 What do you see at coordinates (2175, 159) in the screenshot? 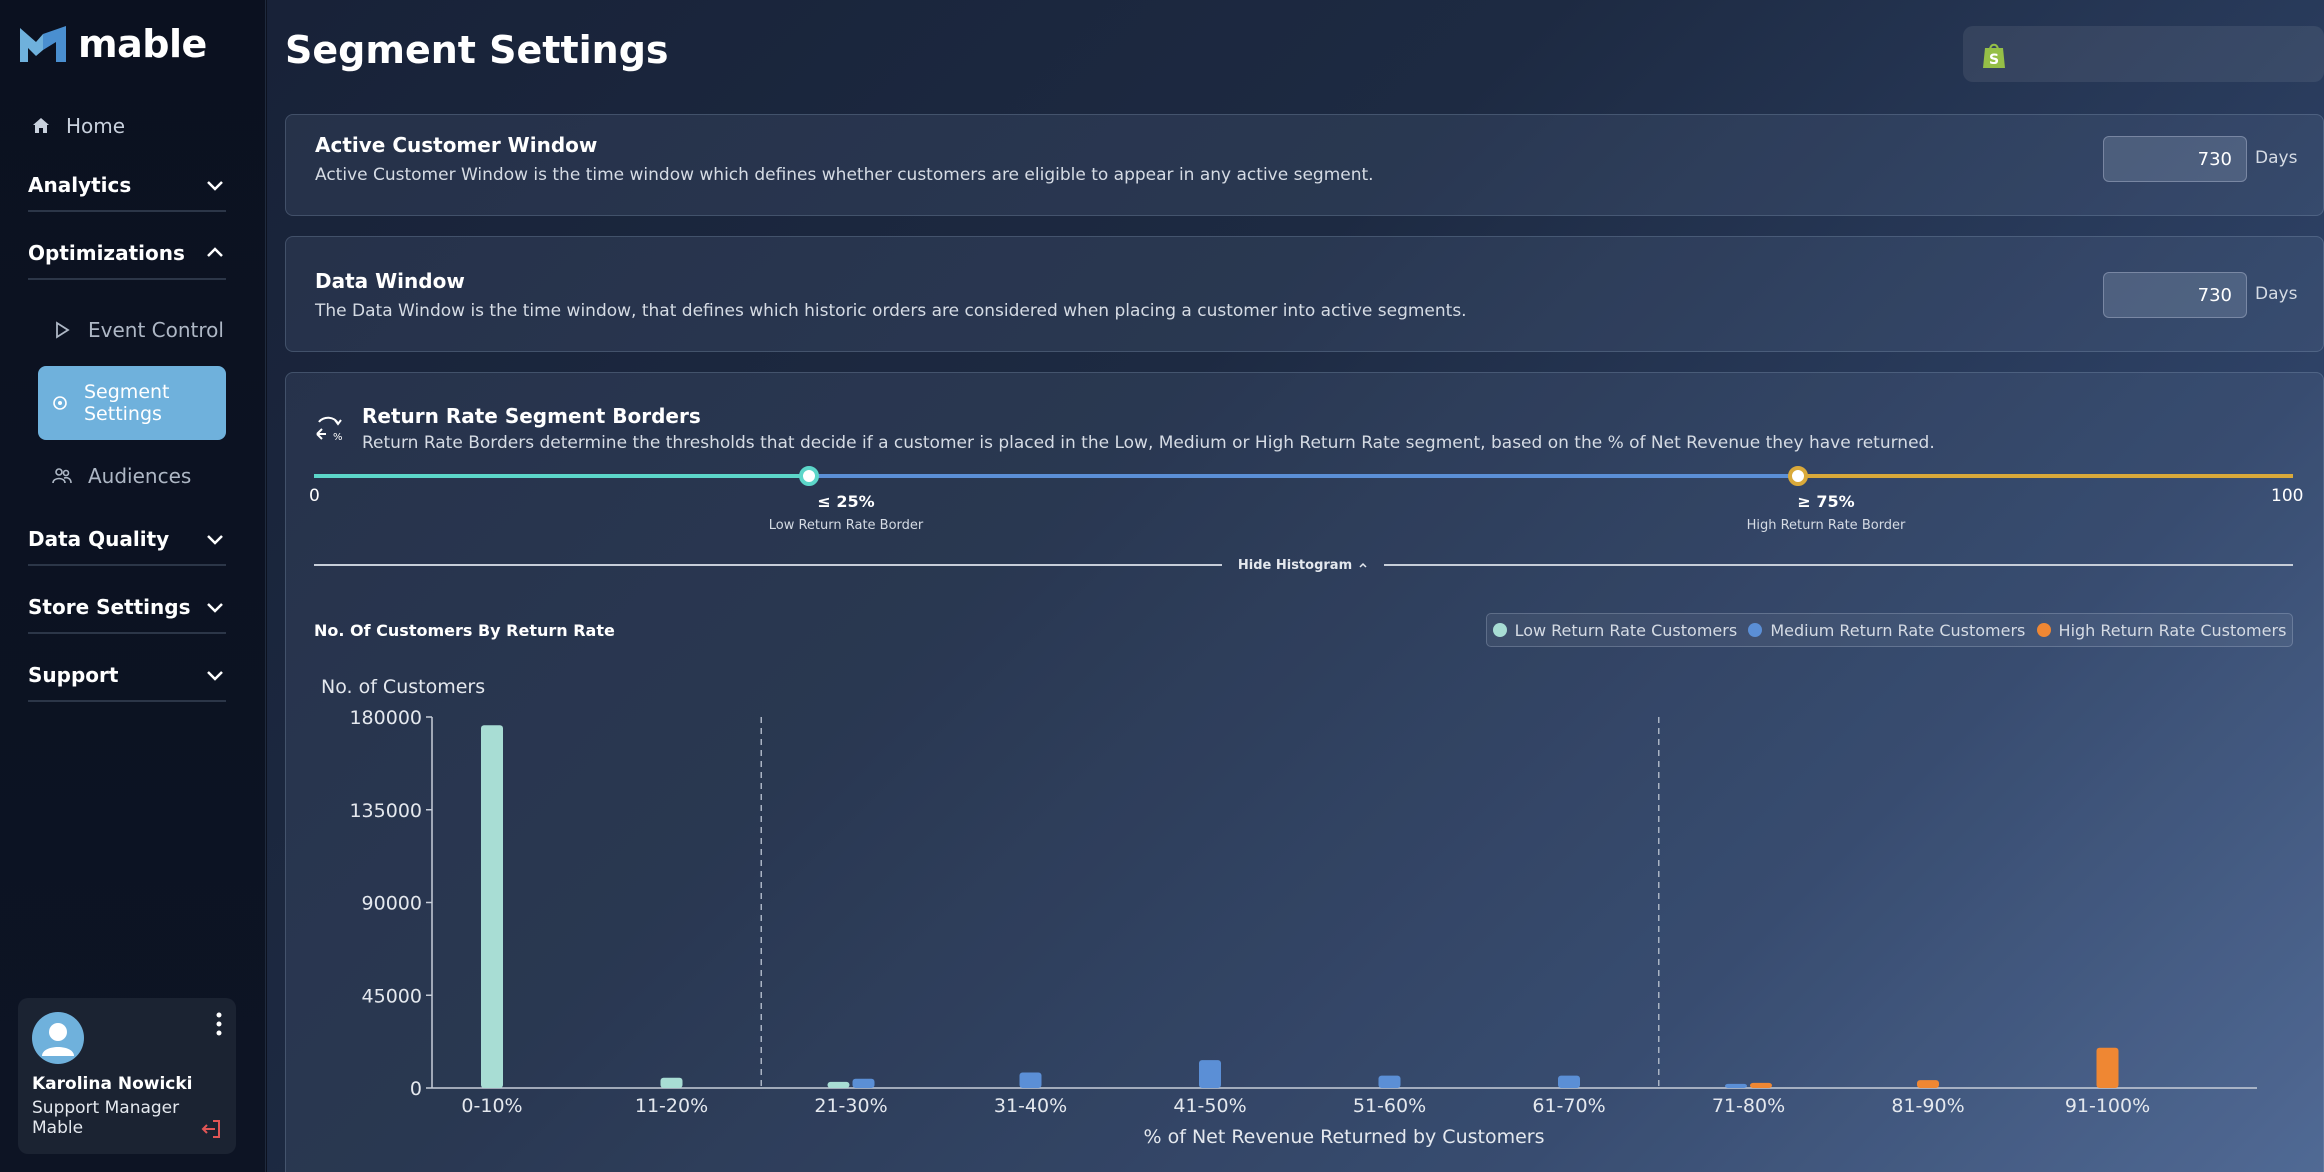
I see `active-window-days-input` at bounding box center [2175, 159].